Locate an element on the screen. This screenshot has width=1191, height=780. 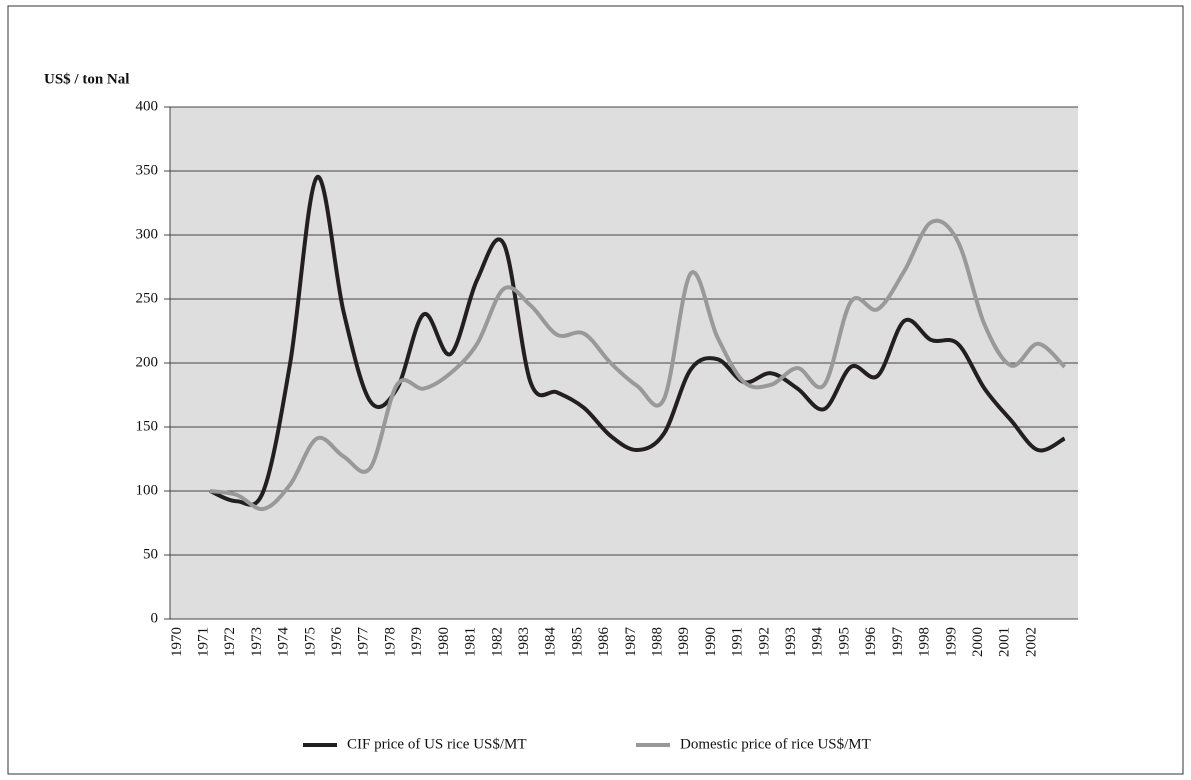
y-tick-label: 250 is located at coordinates (147, 298).